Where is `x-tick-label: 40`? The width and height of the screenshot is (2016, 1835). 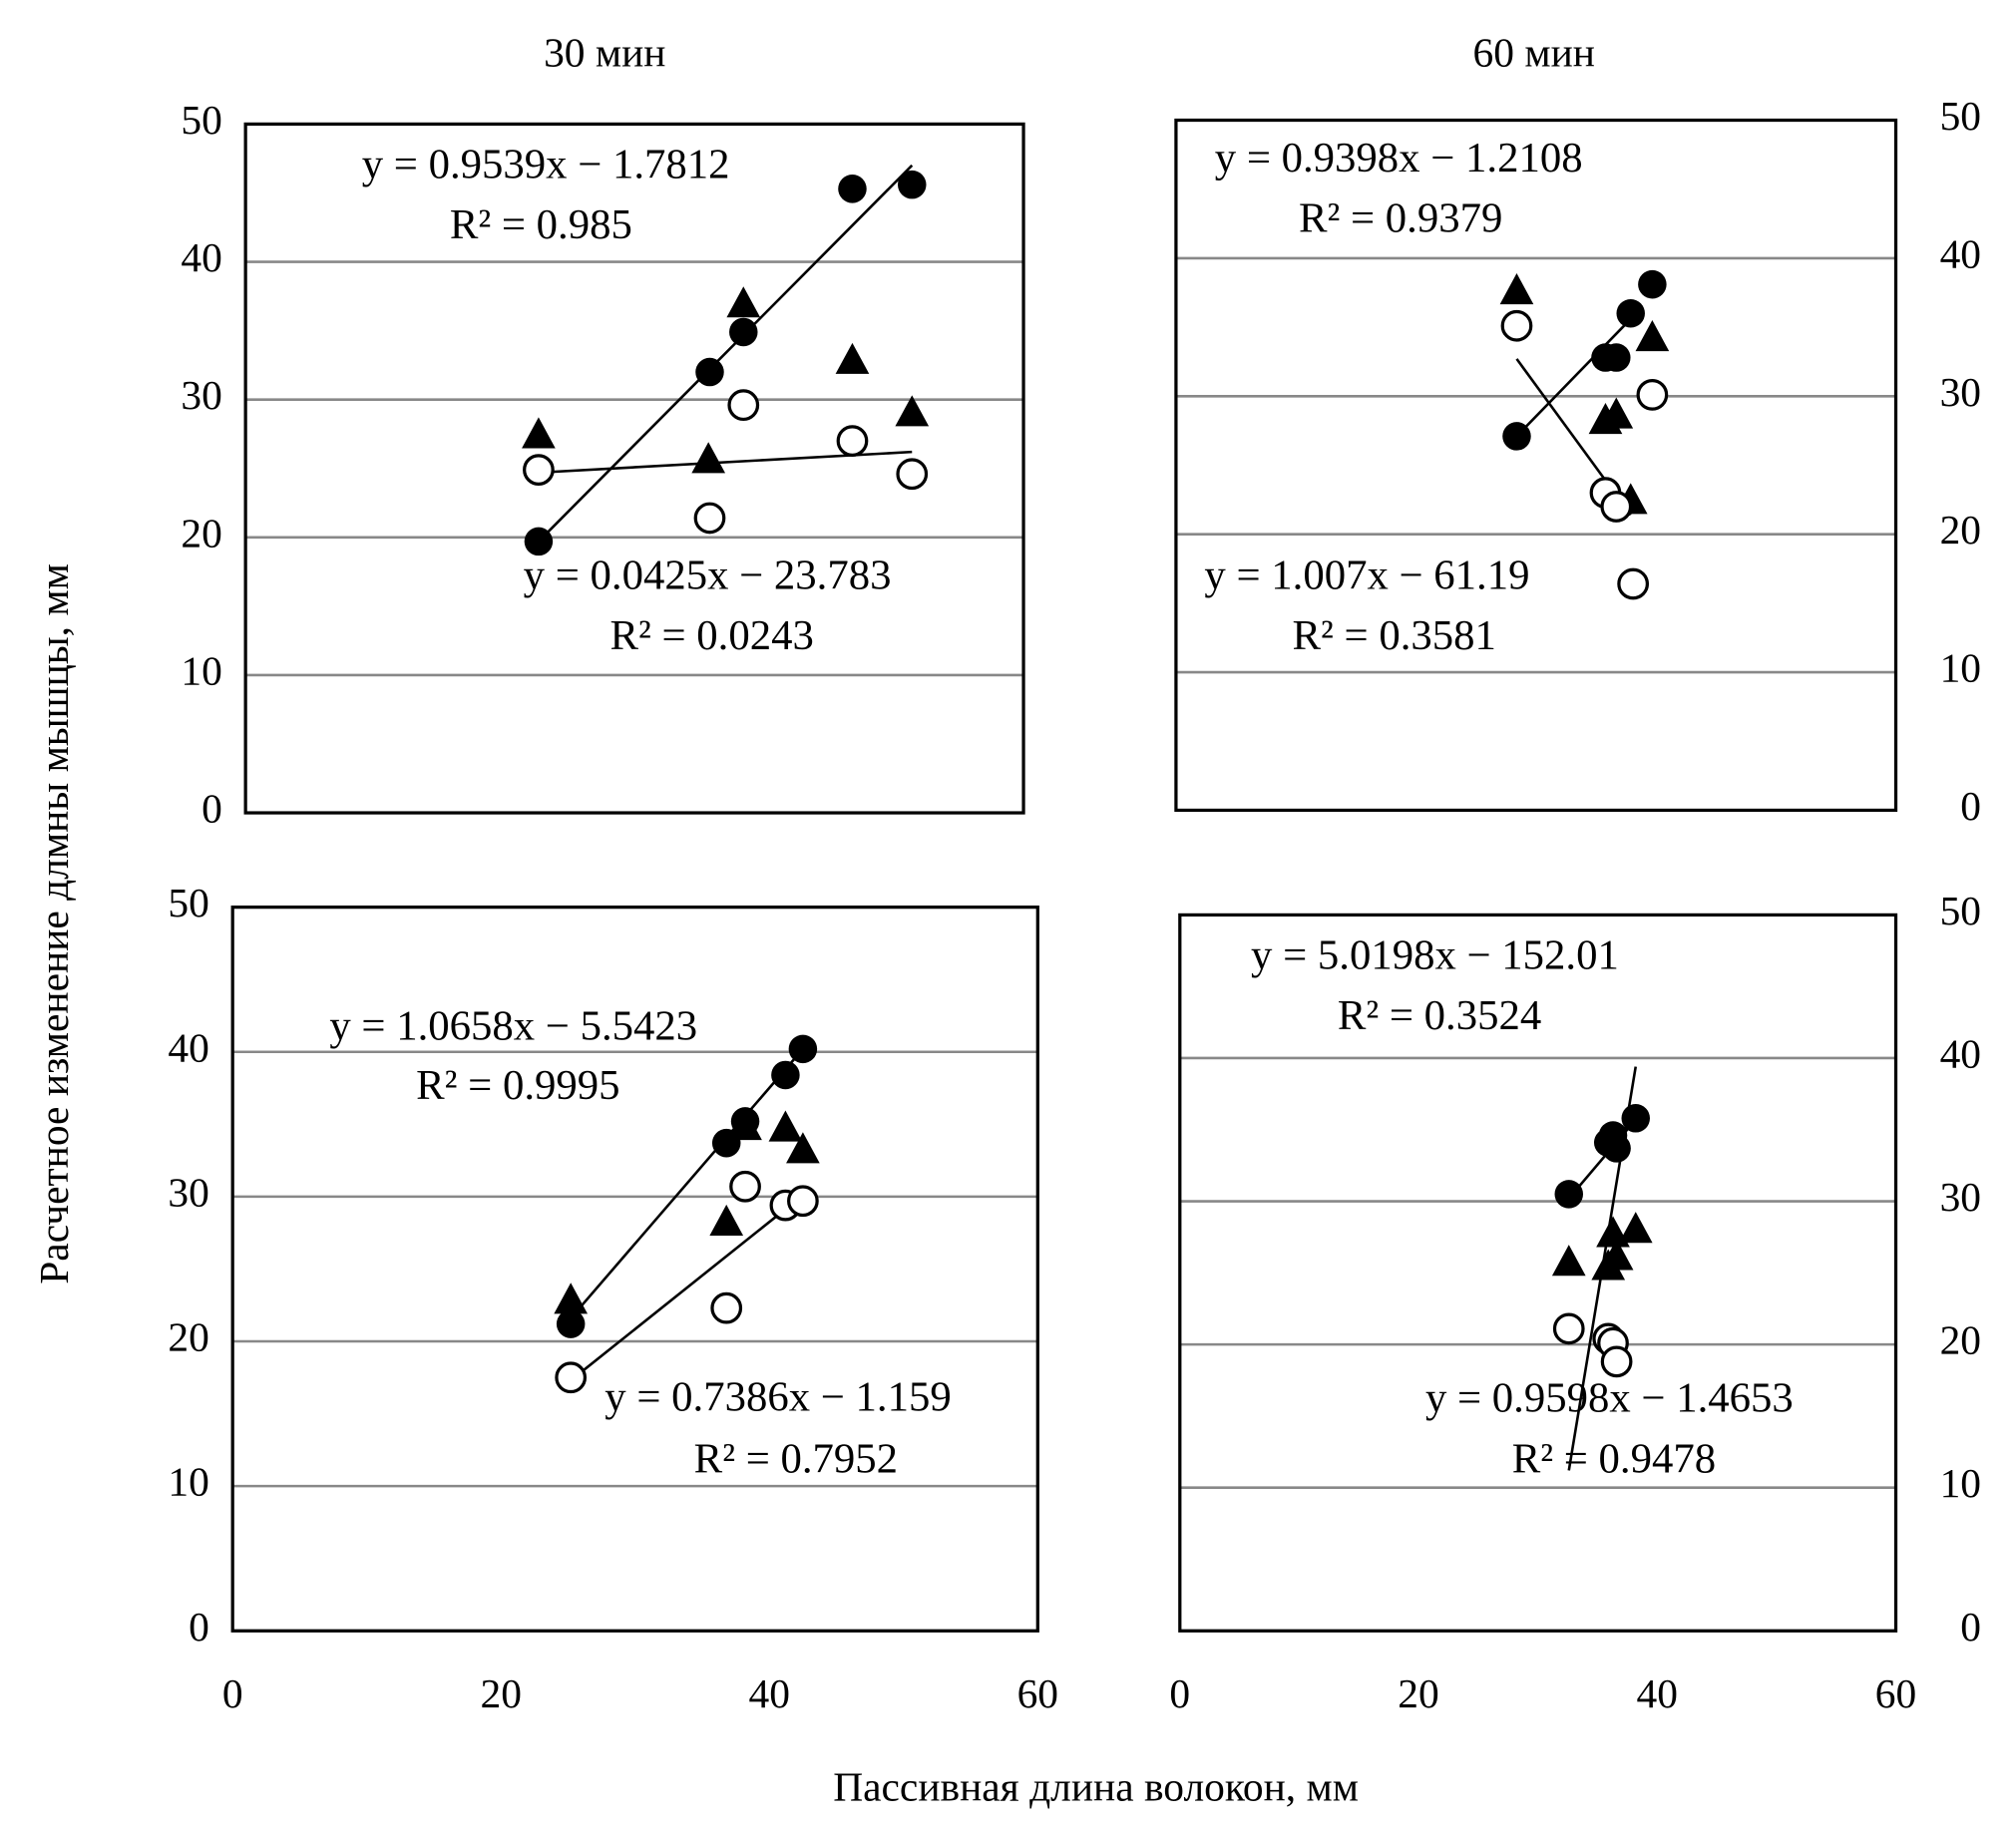
x-tick-label: 40 is located at coordinates (770, 1693).